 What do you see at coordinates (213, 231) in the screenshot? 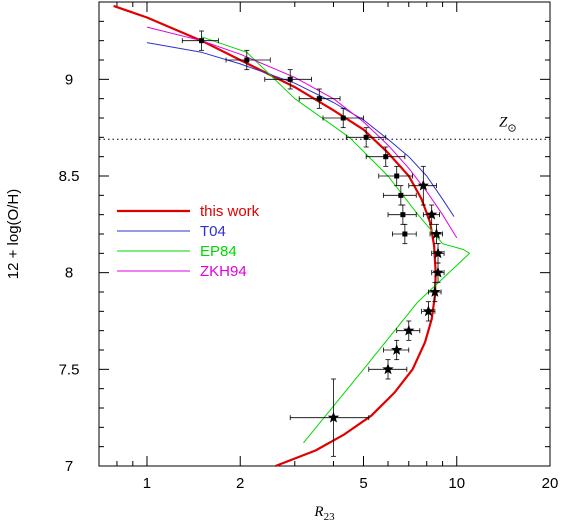
I see `legend-label-t04: T04` at bounding box center [213, 231].